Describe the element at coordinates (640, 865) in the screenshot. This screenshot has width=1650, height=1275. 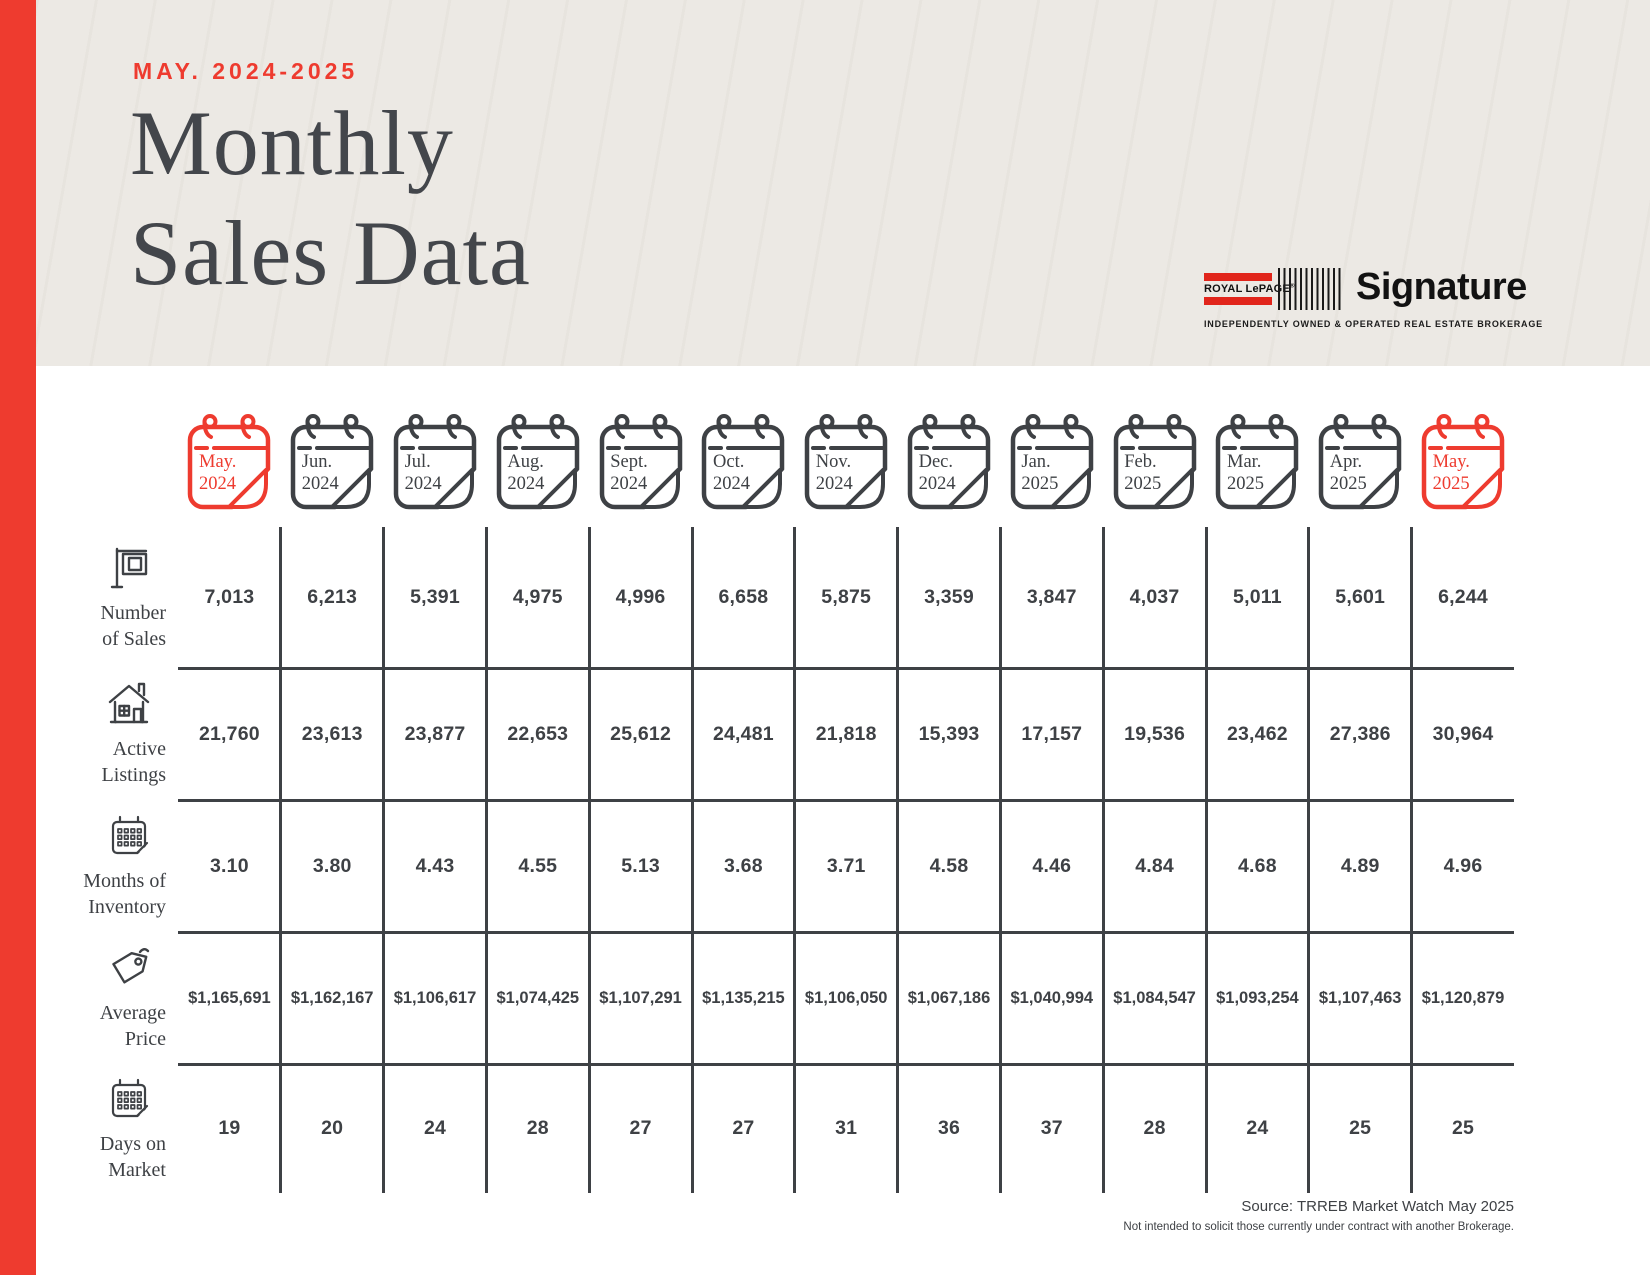
I see `value-months-of-inventory-col4: 5.13` at that location.